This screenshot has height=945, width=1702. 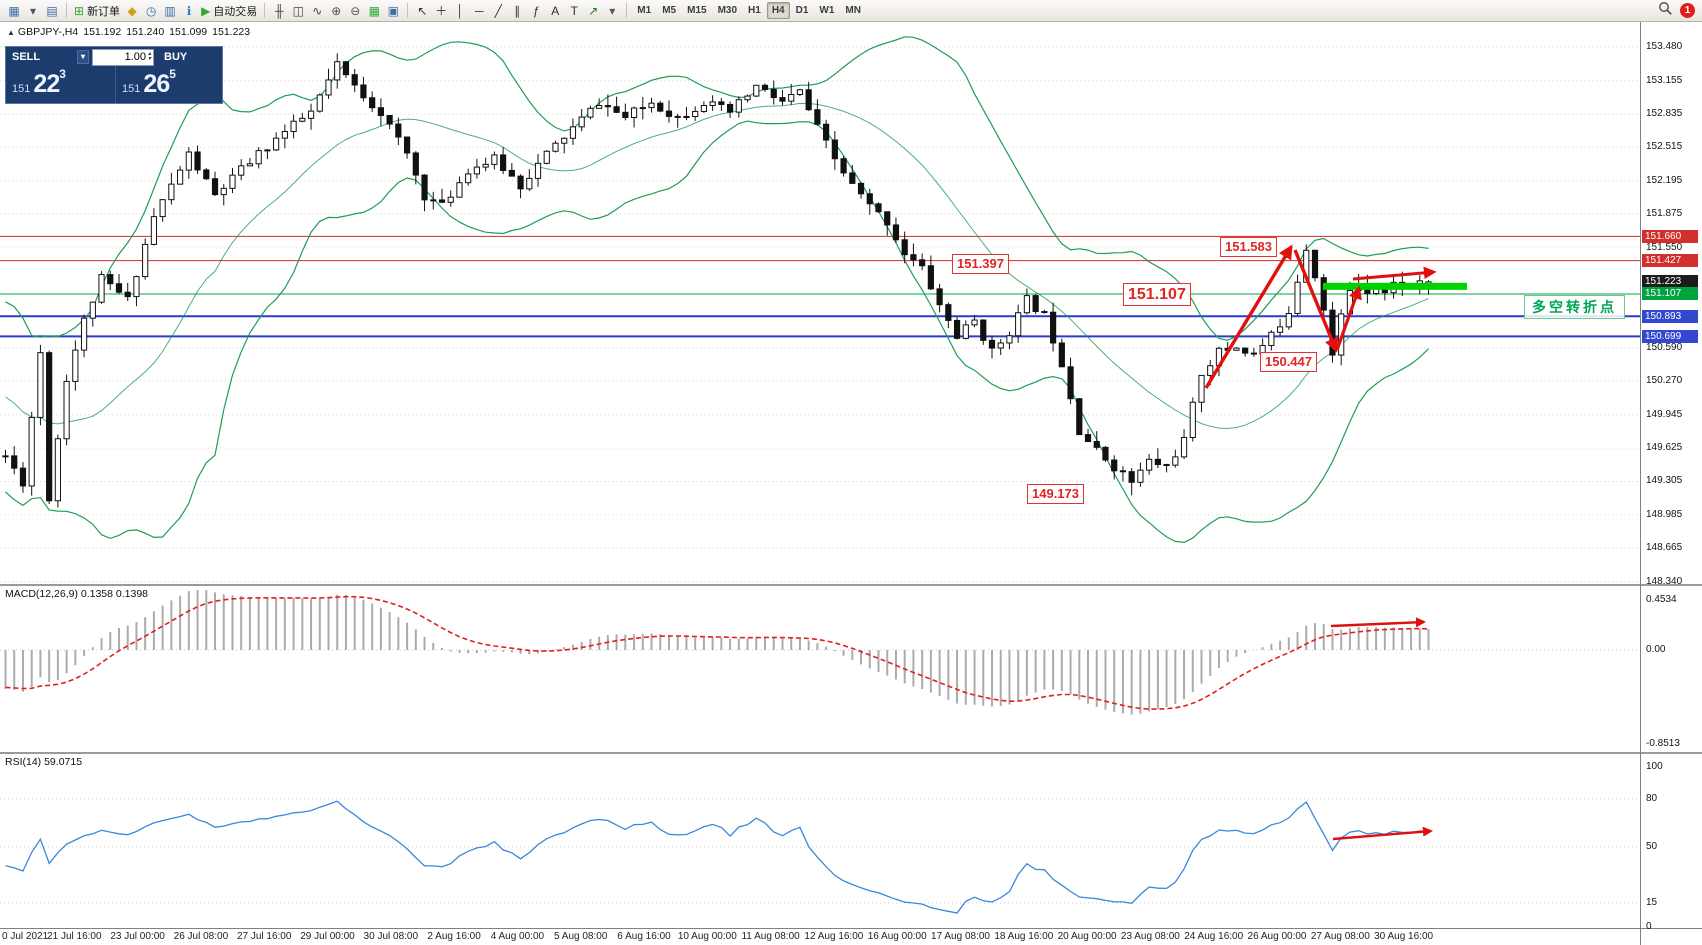 I want to click on candlestick-icon: ◫, so click(x=298, y=11).